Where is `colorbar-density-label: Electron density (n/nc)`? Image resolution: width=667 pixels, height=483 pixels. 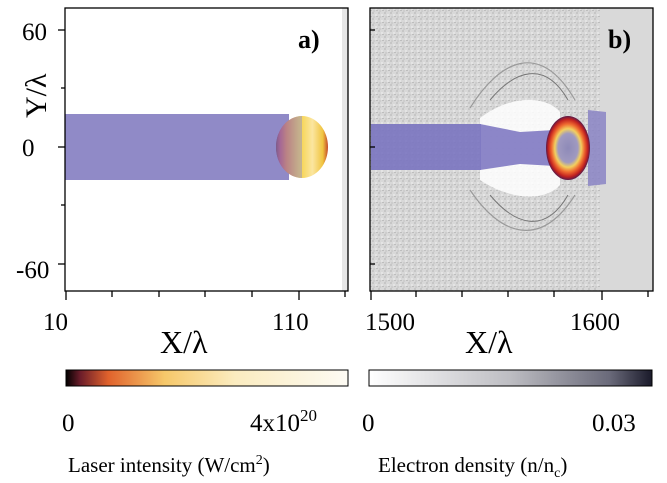 colorbar-density-label: Electron density (n/nc) is located at coordinates (472, 467).